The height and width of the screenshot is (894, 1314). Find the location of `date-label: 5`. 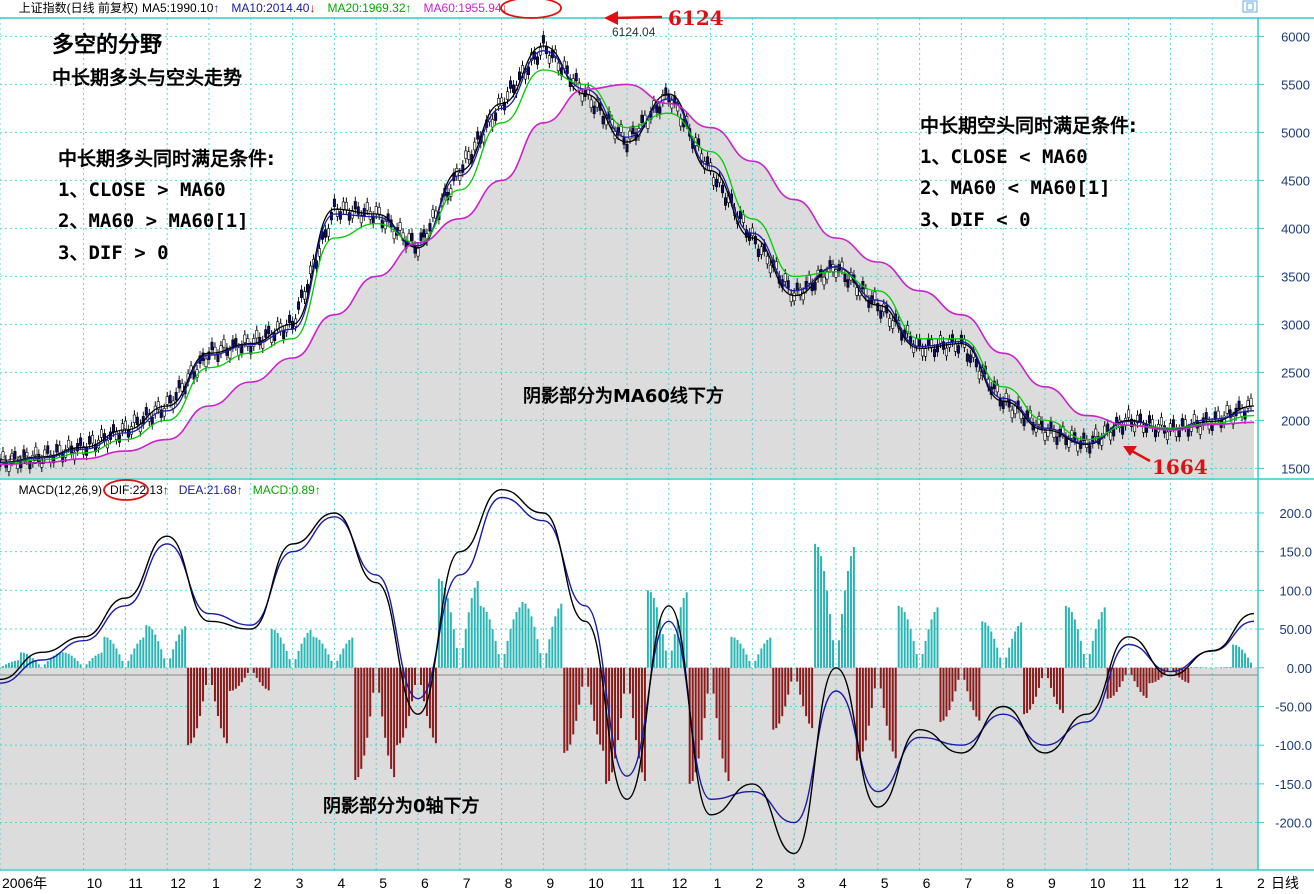

date-label: 5 is located at coordinates (885, 883).